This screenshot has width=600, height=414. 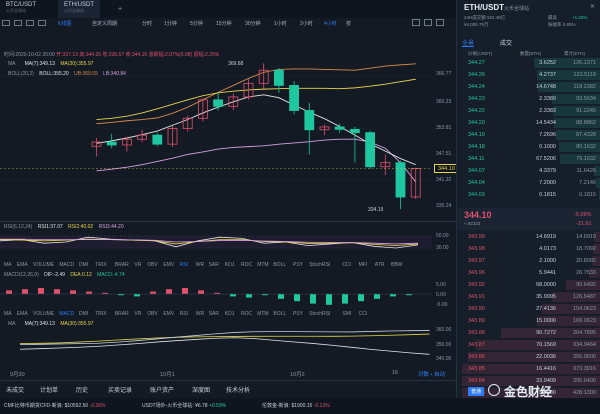 What do you see at coordinates (18, 23) in the screenshot?
I see `layout-icon` at bounding box center [18, 23].